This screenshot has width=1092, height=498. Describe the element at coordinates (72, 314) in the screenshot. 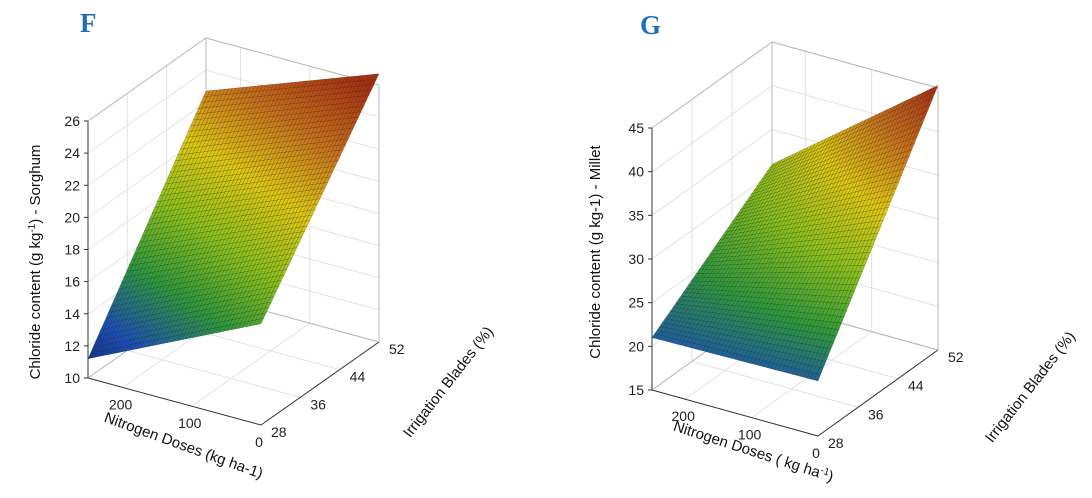

I see `z-tick-label: 14` at that location.